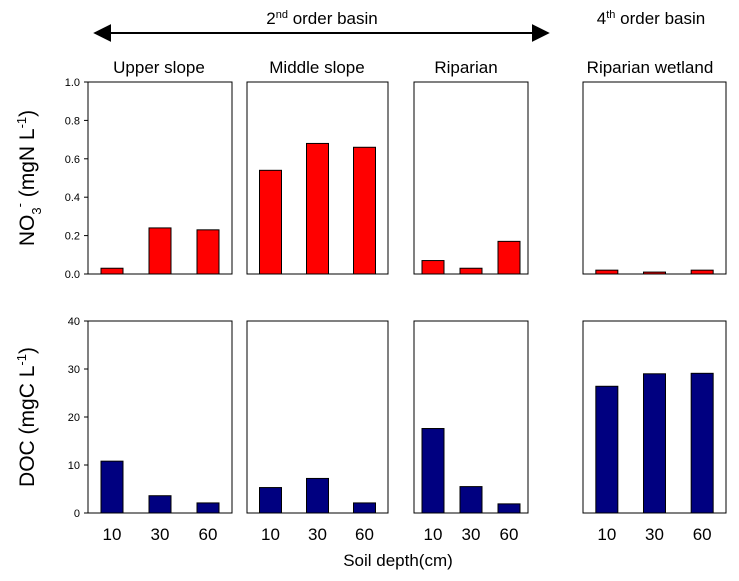  I want to click on doc-ytick-label: 40, so click(74, 322).